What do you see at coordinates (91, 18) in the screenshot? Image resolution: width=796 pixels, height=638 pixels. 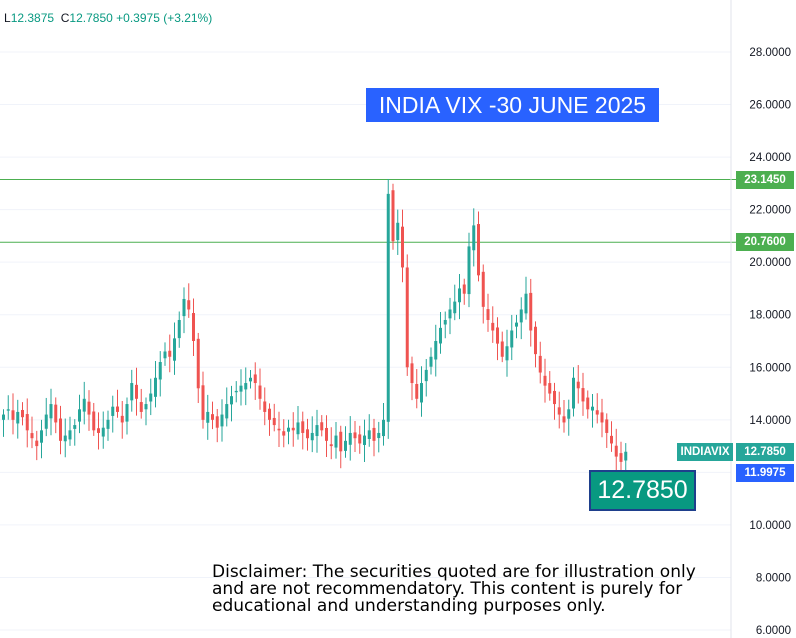 I see `close-value: 12.7850` at bounding box center [91, 18].